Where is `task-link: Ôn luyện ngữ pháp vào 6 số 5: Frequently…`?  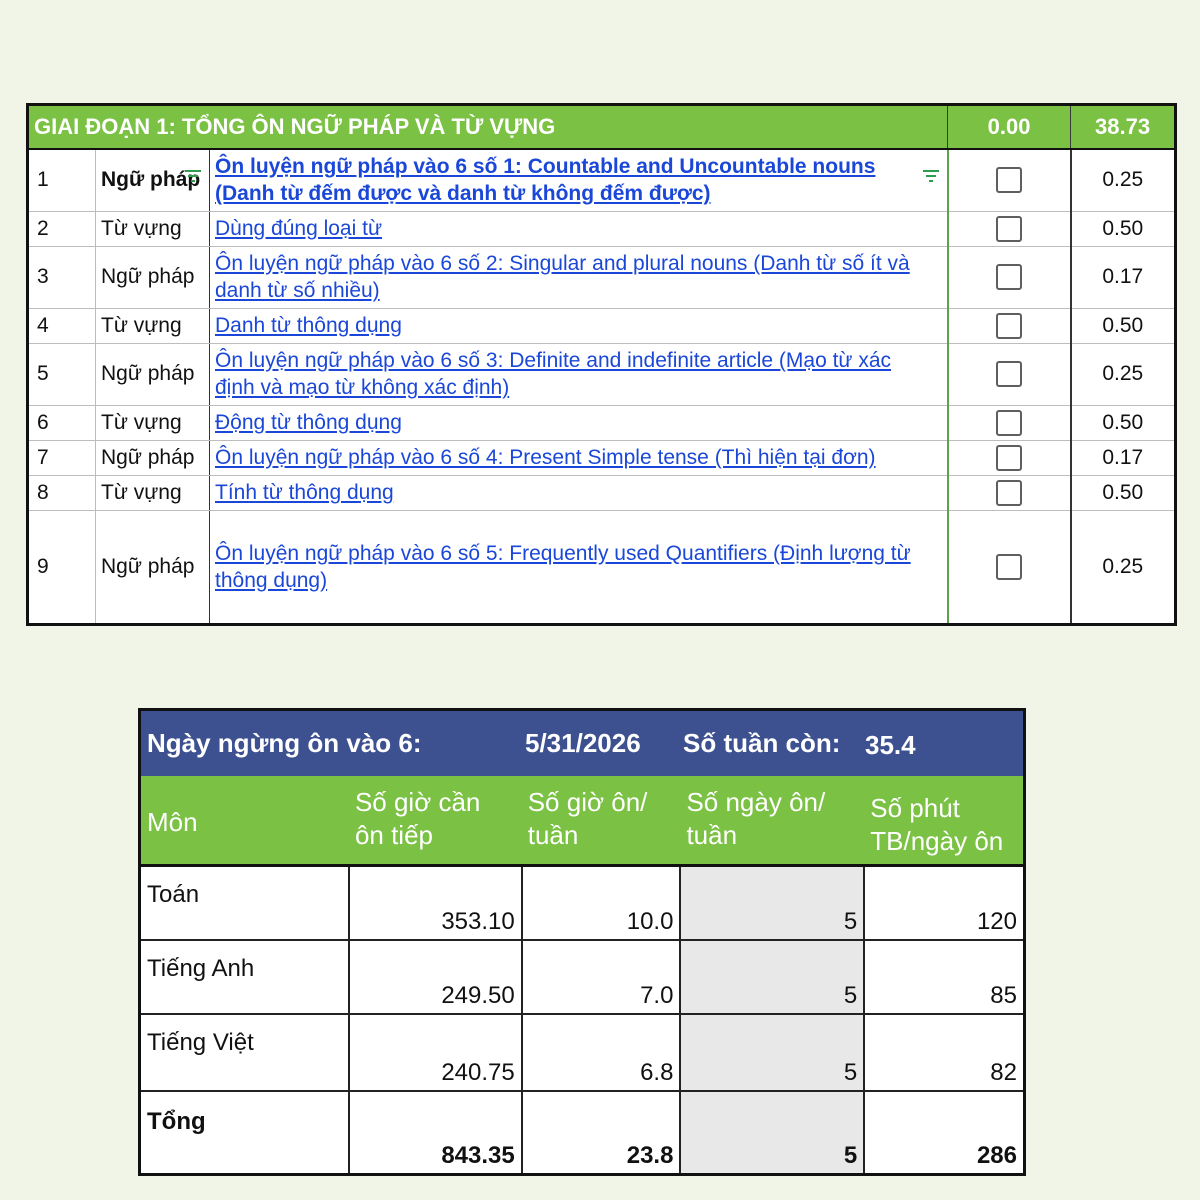
task-link: Ôn luyện ngữ pháp vào 6 số 5: Frequently… is located at coordinates (563, 566).